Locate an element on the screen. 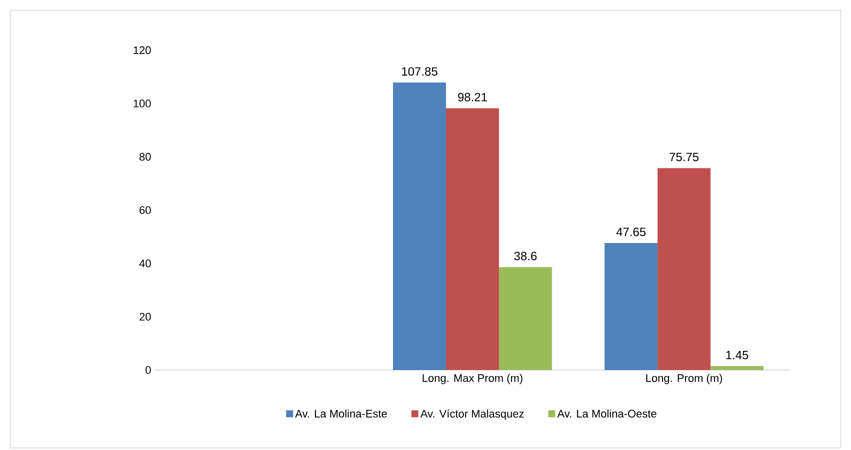 The image size is (851, 450). legend-label: Av. Víctor Malasquez is located at coordinates (472, 414).